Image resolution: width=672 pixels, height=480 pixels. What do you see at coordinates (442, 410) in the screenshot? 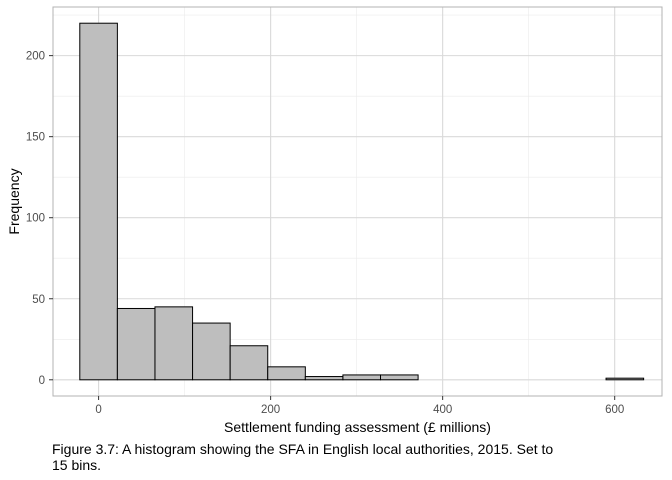
I see `x-tick-label: 400` at bounding box center [442, 410].